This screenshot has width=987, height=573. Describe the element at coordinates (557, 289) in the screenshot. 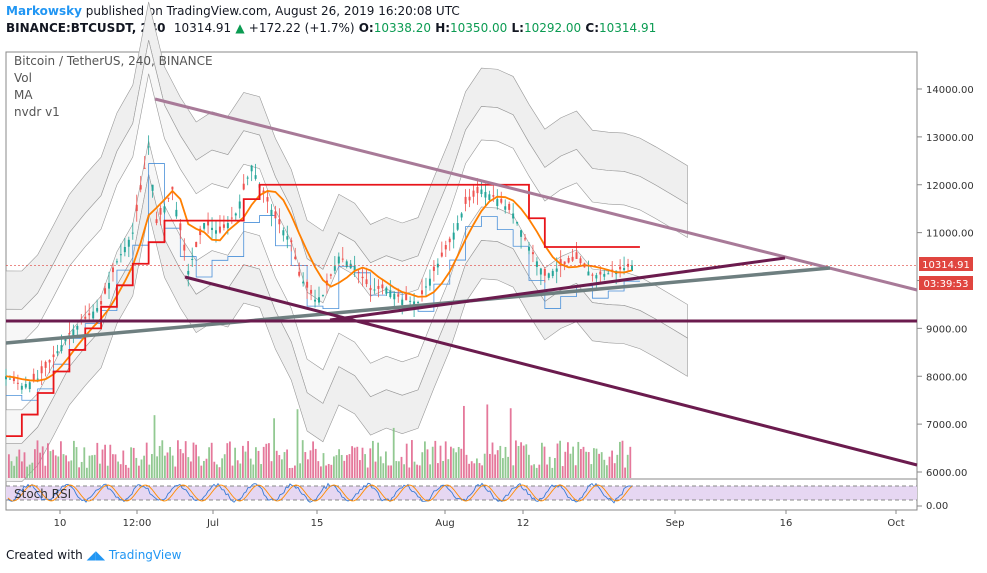

I see `short-support-line` at that location.